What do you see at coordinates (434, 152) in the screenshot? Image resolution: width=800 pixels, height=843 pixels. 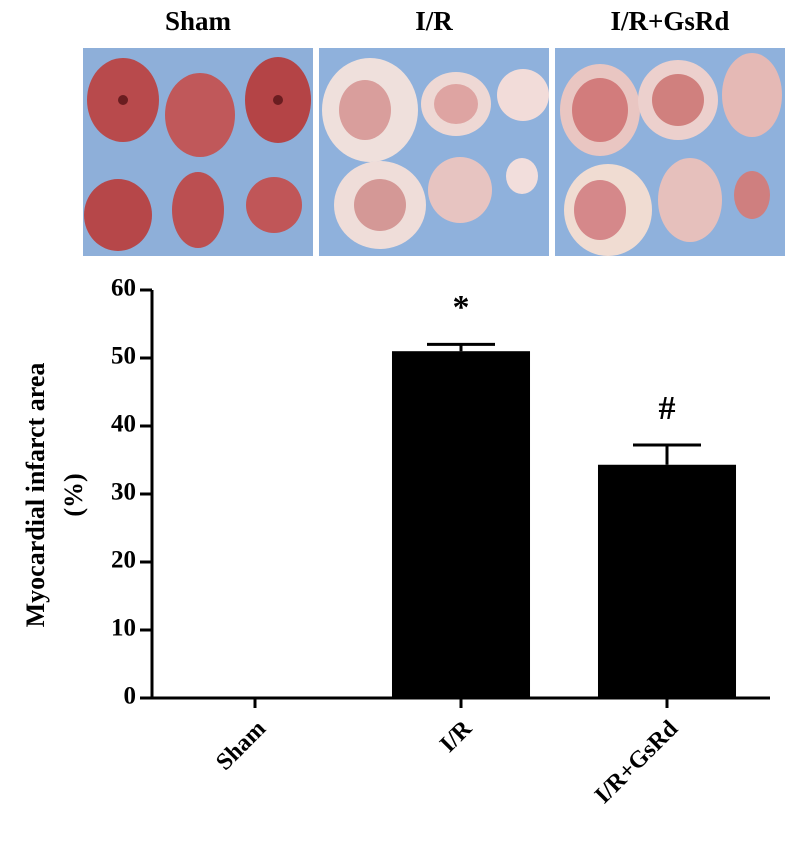 I see `photo-ir` at bounding box center [434, 152].